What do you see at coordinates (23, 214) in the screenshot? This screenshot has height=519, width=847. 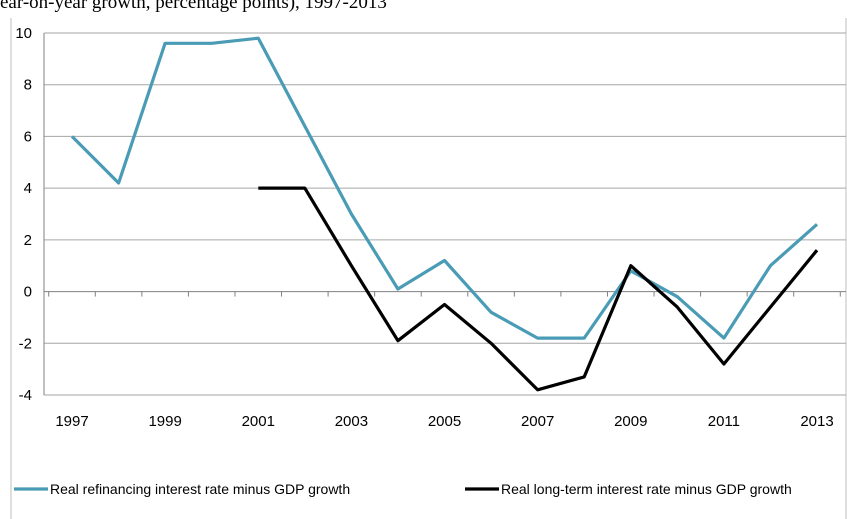 I see `y-tick-labels: 10 8 6 4 2 0 -2 -4` at bounding box center [23, 214].